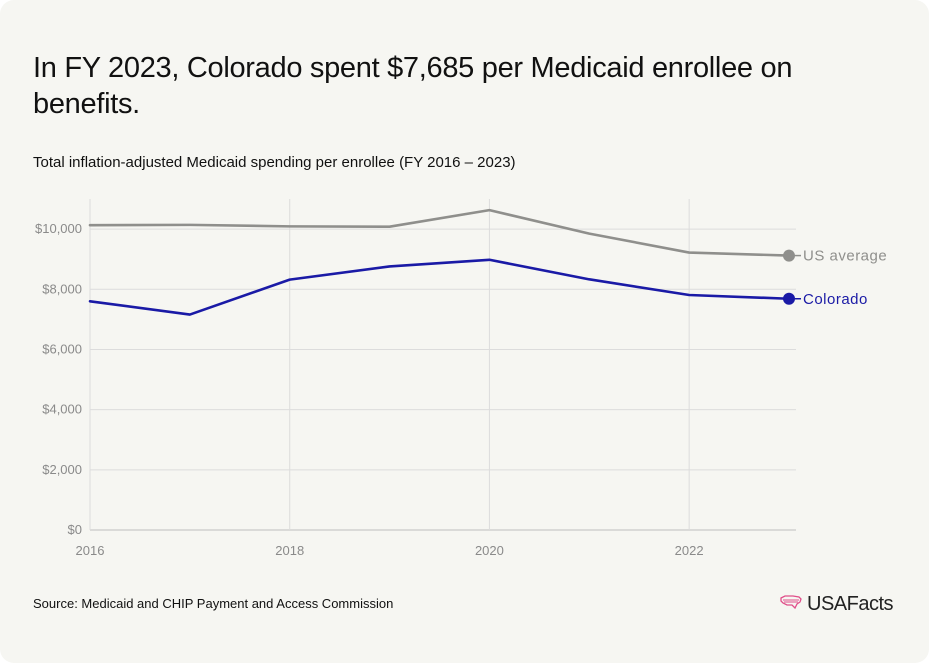  I want to click on y-tick-label: $10,000, so click(58, 228).